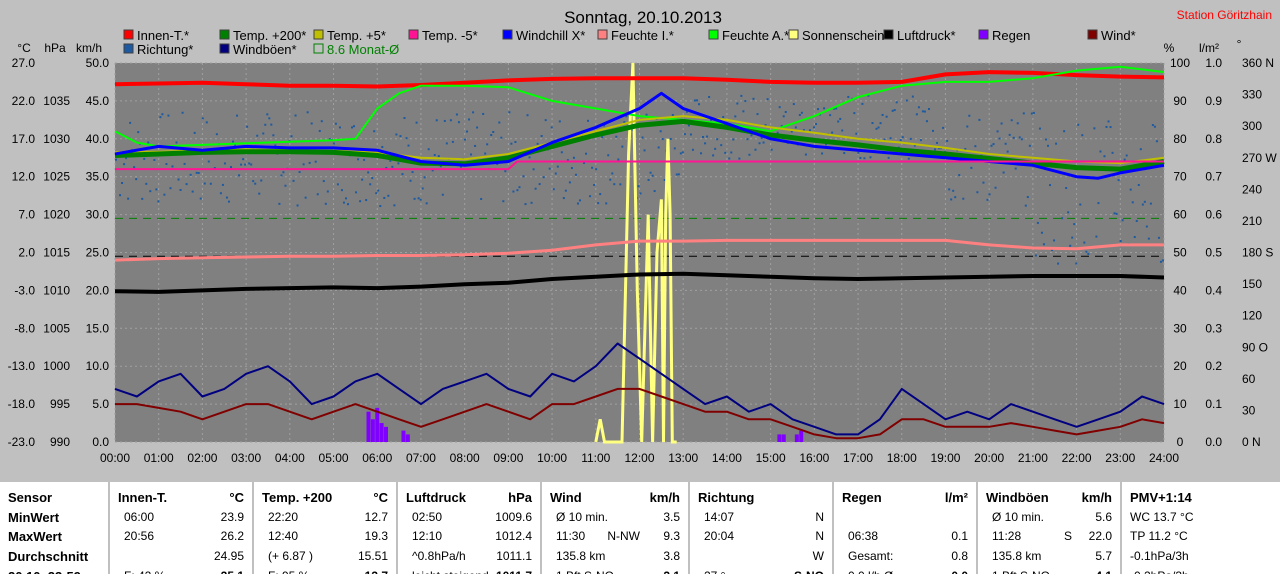  What do you see at coordinates (349, 35) in the screenshot?
I see `legend-item: Temp. +5*` at bounding box center [349, 35].